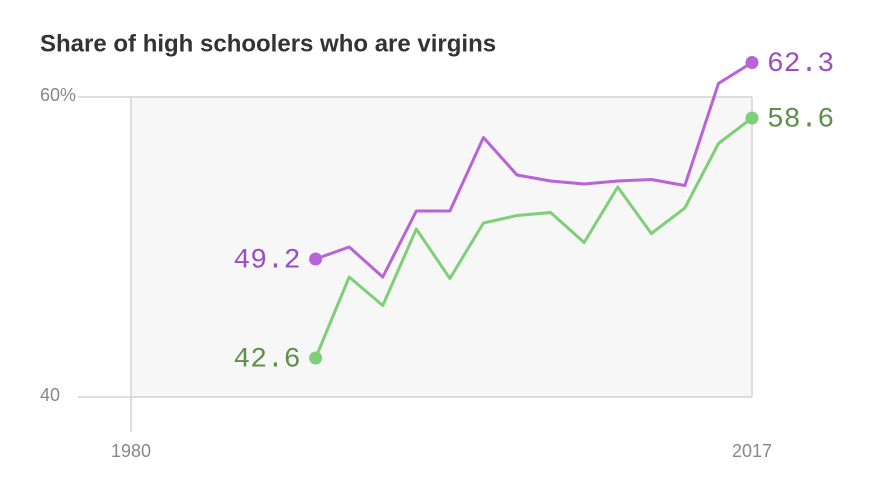  Describe the element at coordinates (268, 43) in the screenshot. I see `chart-title: Share of high schoolers who are virgins` at that location.